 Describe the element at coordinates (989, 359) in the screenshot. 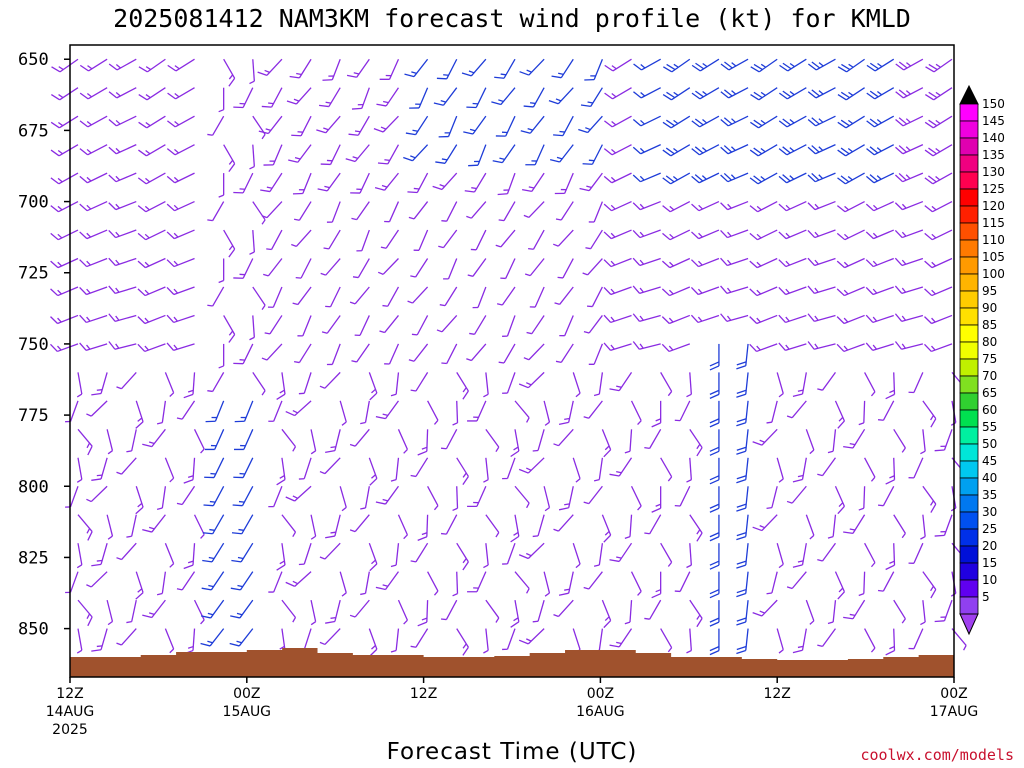

I see `colorbar-label: 75` at that location.